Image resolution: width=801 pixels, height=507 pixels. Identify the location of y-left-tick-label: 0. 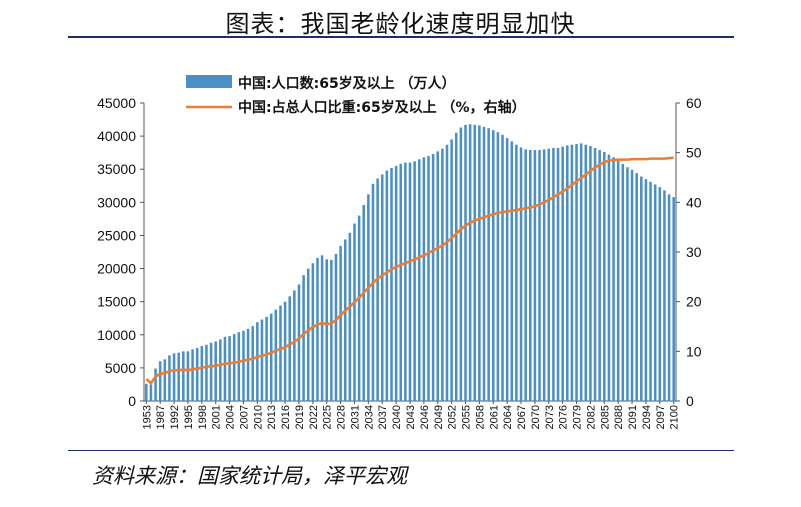
(132, 401).